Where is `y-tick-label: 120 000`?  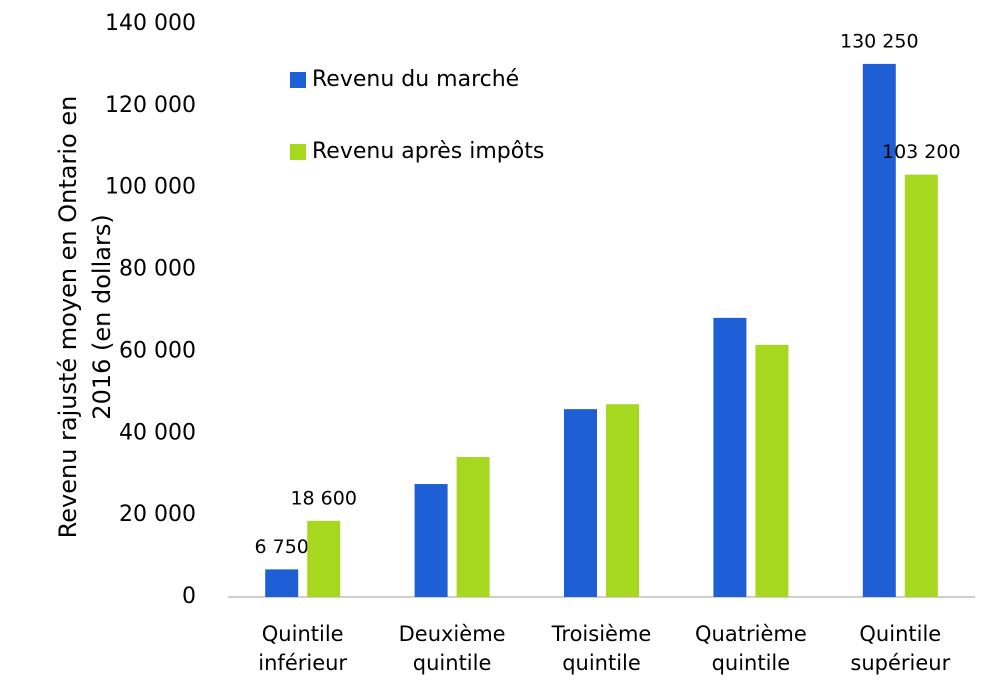
y-tick-label: 120 000 is located at coordinates (150, 105).